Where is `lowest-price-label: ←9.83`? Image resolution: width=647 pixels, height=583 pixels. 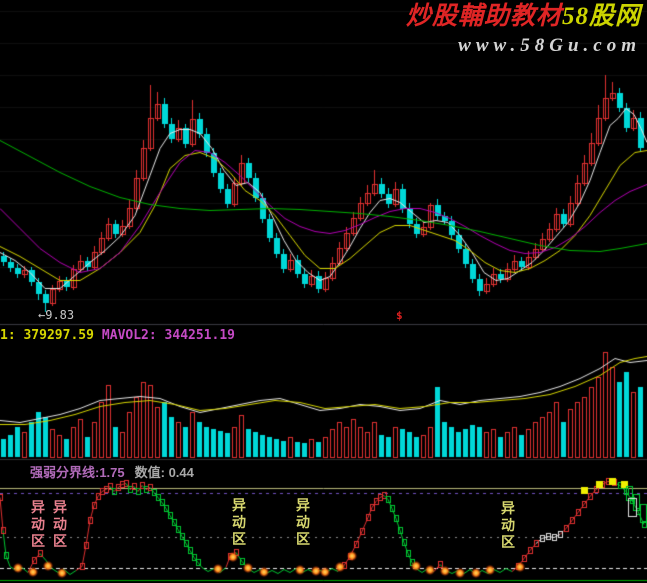
lowest-price-label: ←9.83 is located at coordinates (56, 315).